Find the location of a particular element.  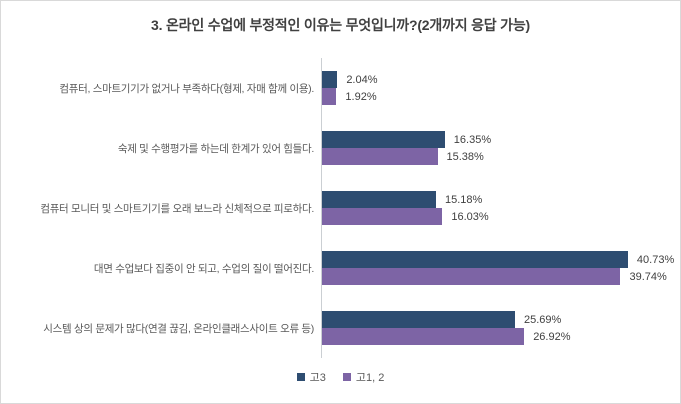

legend-item: 고3 is located at coordinates (311, 377).